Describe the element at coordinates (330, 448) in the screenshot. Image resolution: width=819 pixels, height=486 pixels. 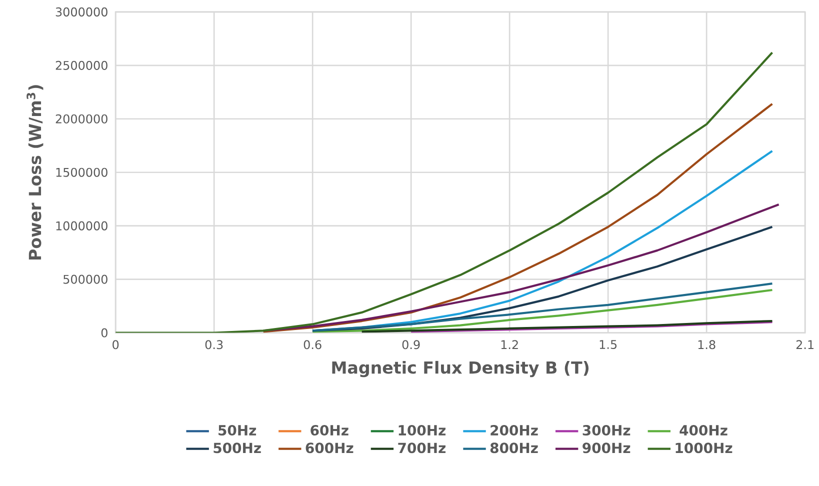
I see `legend-label: 600Hz` at that location.